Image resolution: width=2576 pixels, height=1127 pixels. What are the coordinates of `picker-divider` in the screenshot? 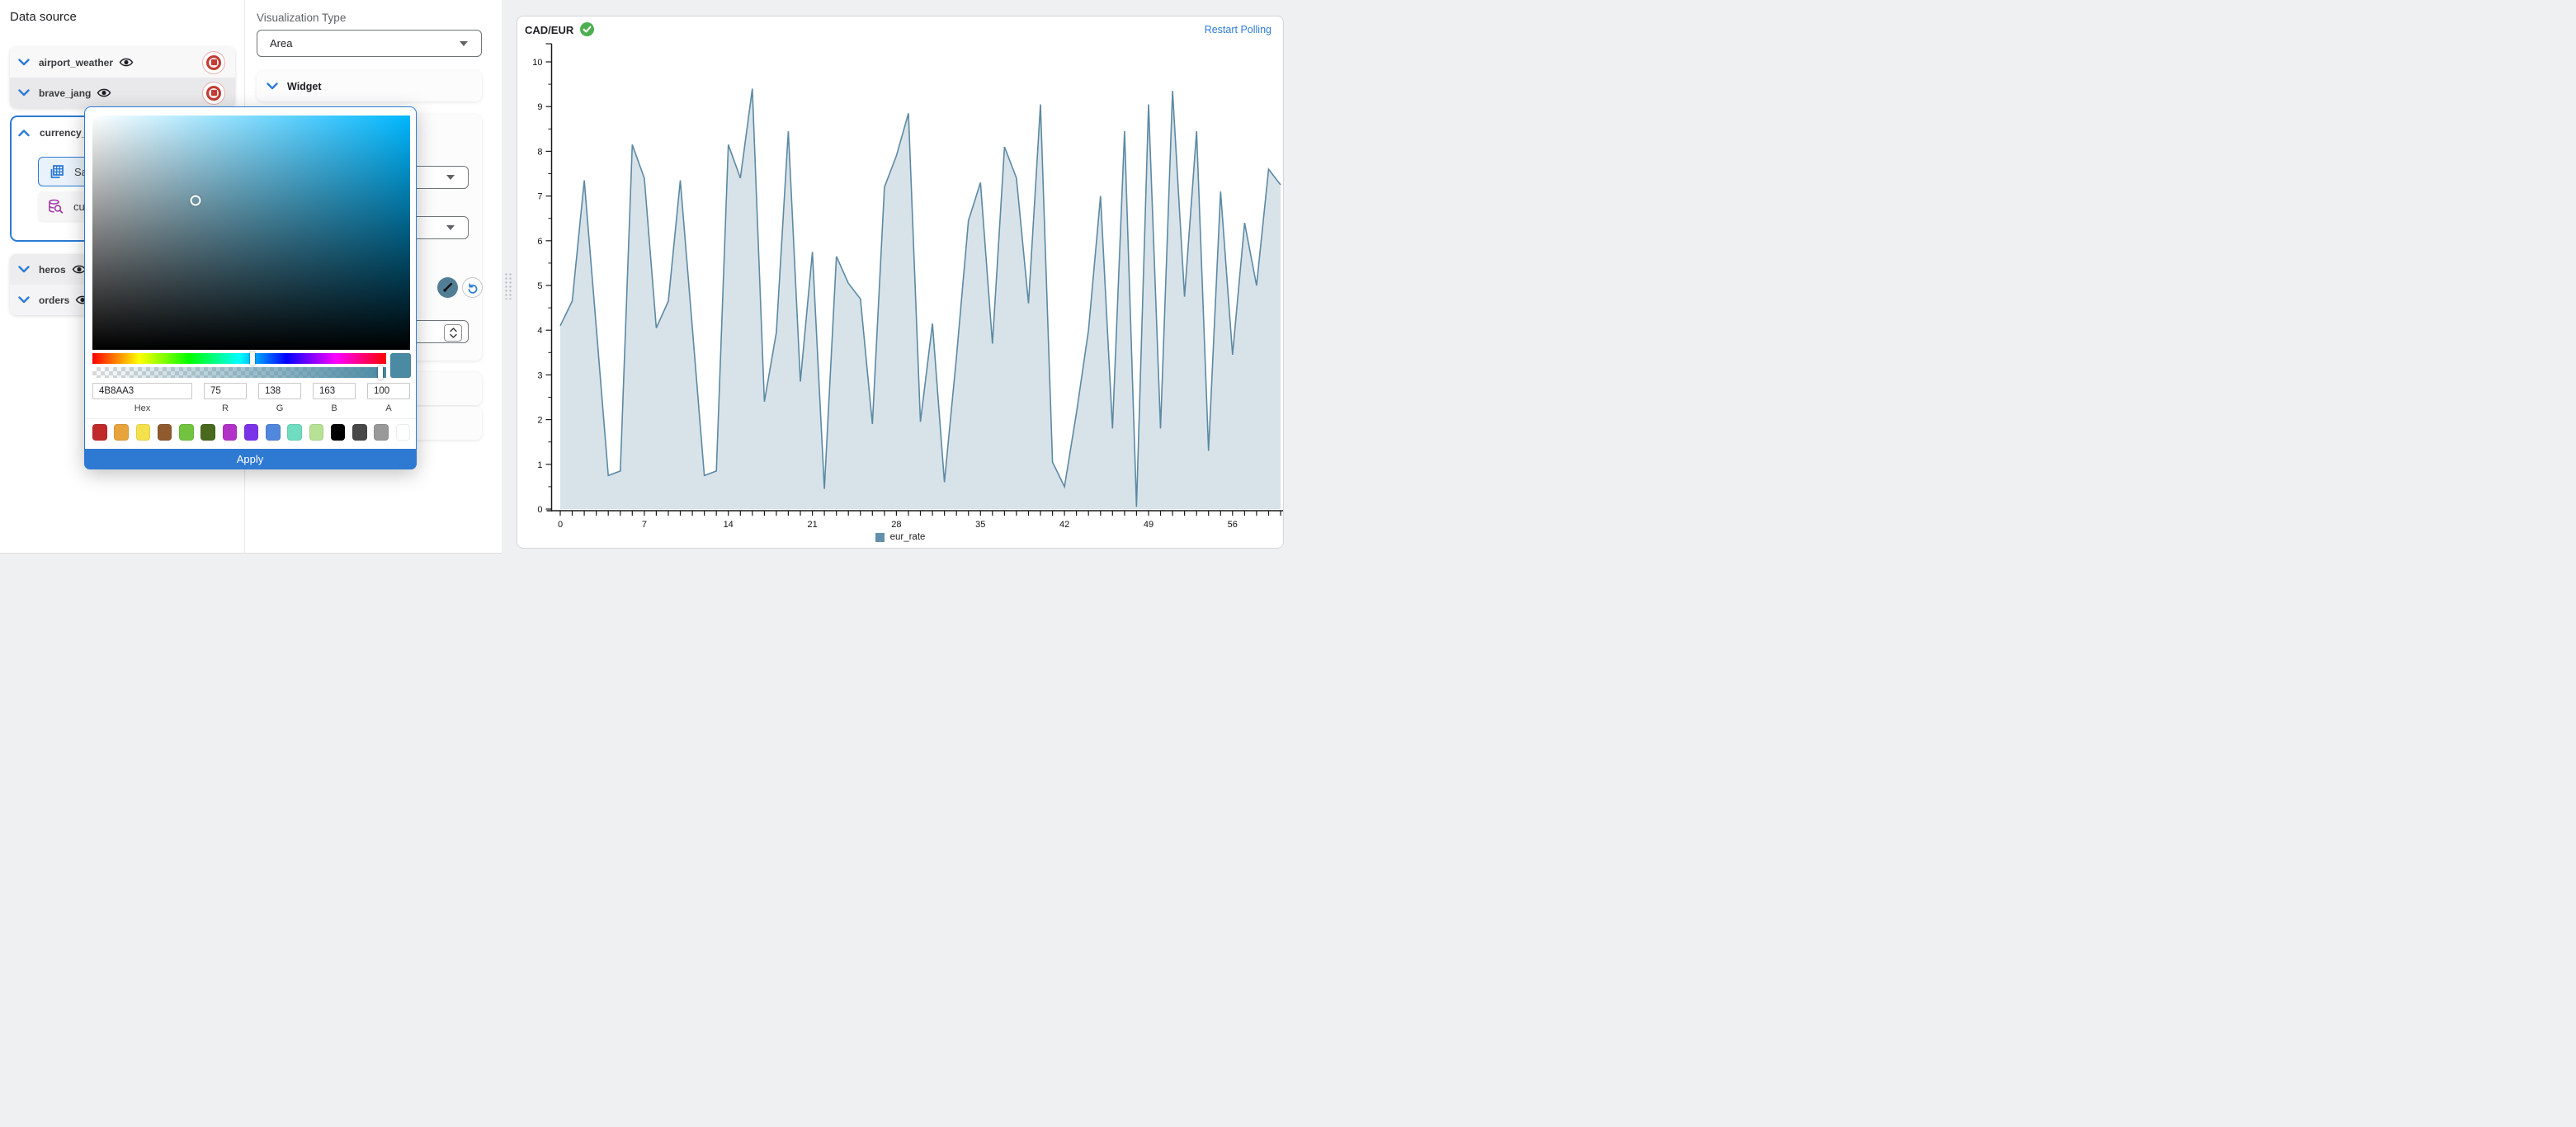 It's located at (251, 418).